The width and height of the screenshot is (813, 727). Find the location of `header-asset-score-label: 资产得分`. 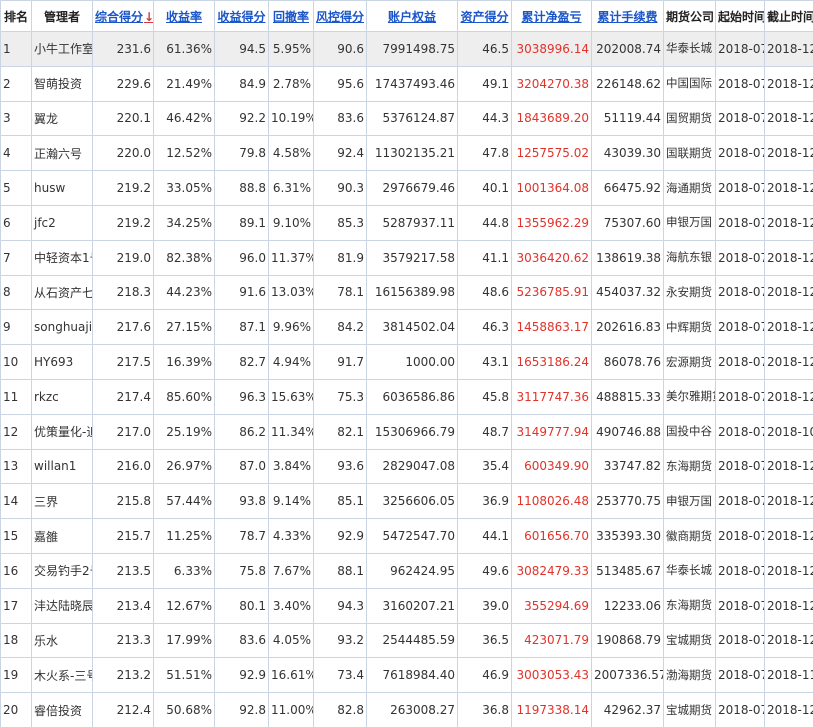

header-asset-score-label: 资产得分 is located at coordinates (484, 16).